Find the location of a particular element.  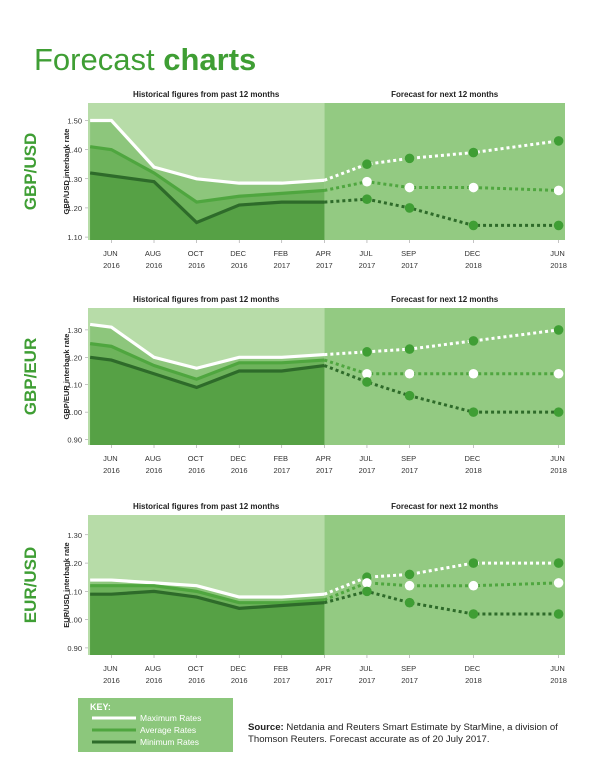

legend-label: Maximum Rates is located at coordinates (170, 718).